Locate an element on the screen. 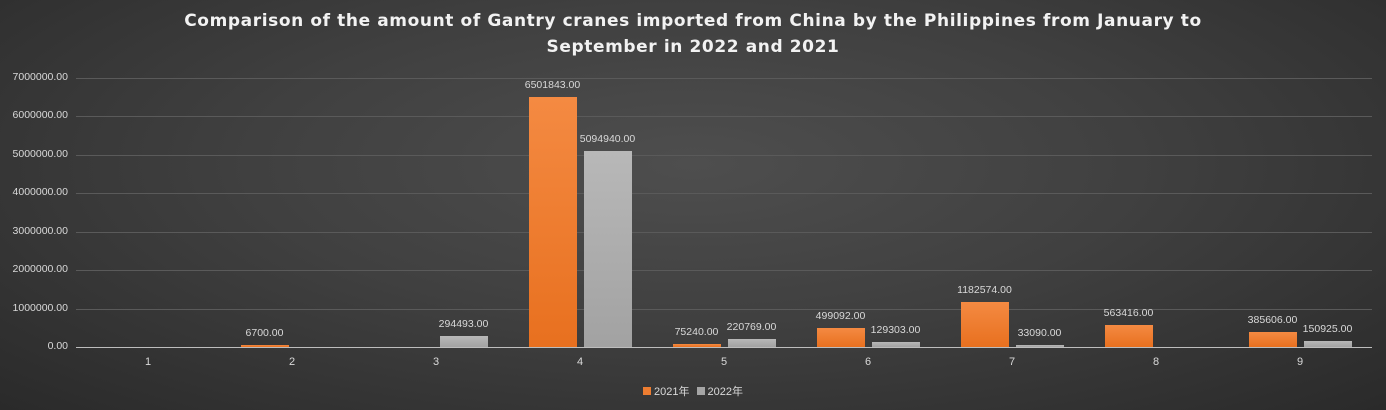 The image size is (1386, 410). data-label: 6700.00 is located at coordinates (264, 333).